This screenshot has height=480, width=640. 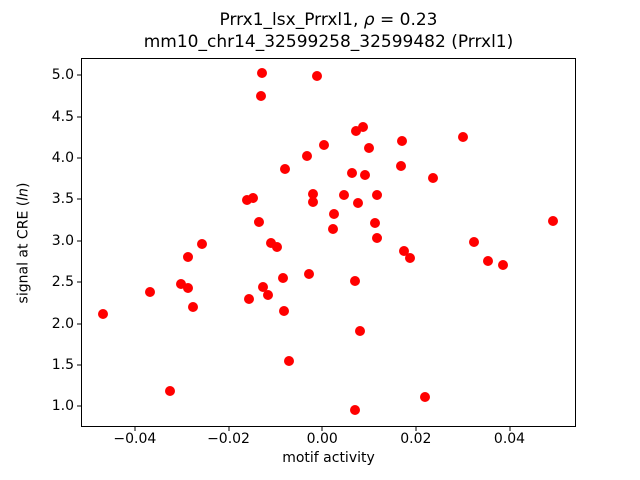 I want to click on x-tick-label: −0.02, so click(x=228, y=439).